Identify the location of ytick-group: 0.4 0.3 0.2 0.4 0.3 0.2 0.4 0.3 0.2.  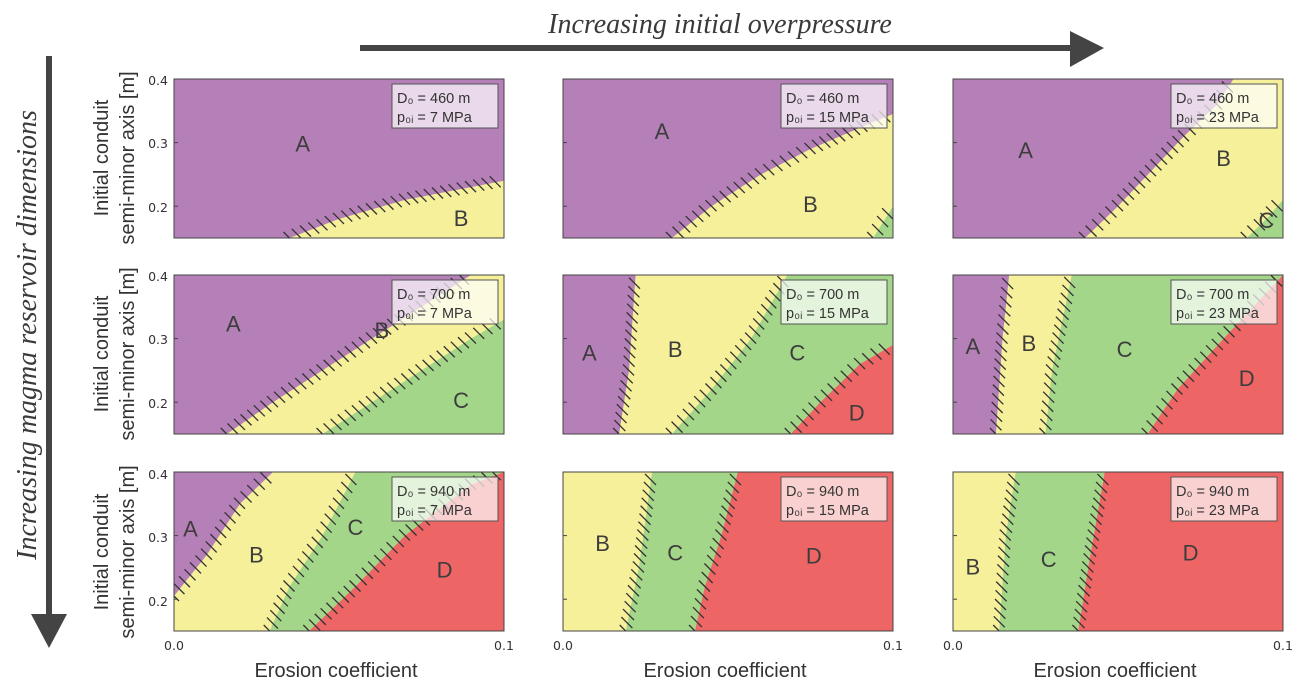
(158, 341).